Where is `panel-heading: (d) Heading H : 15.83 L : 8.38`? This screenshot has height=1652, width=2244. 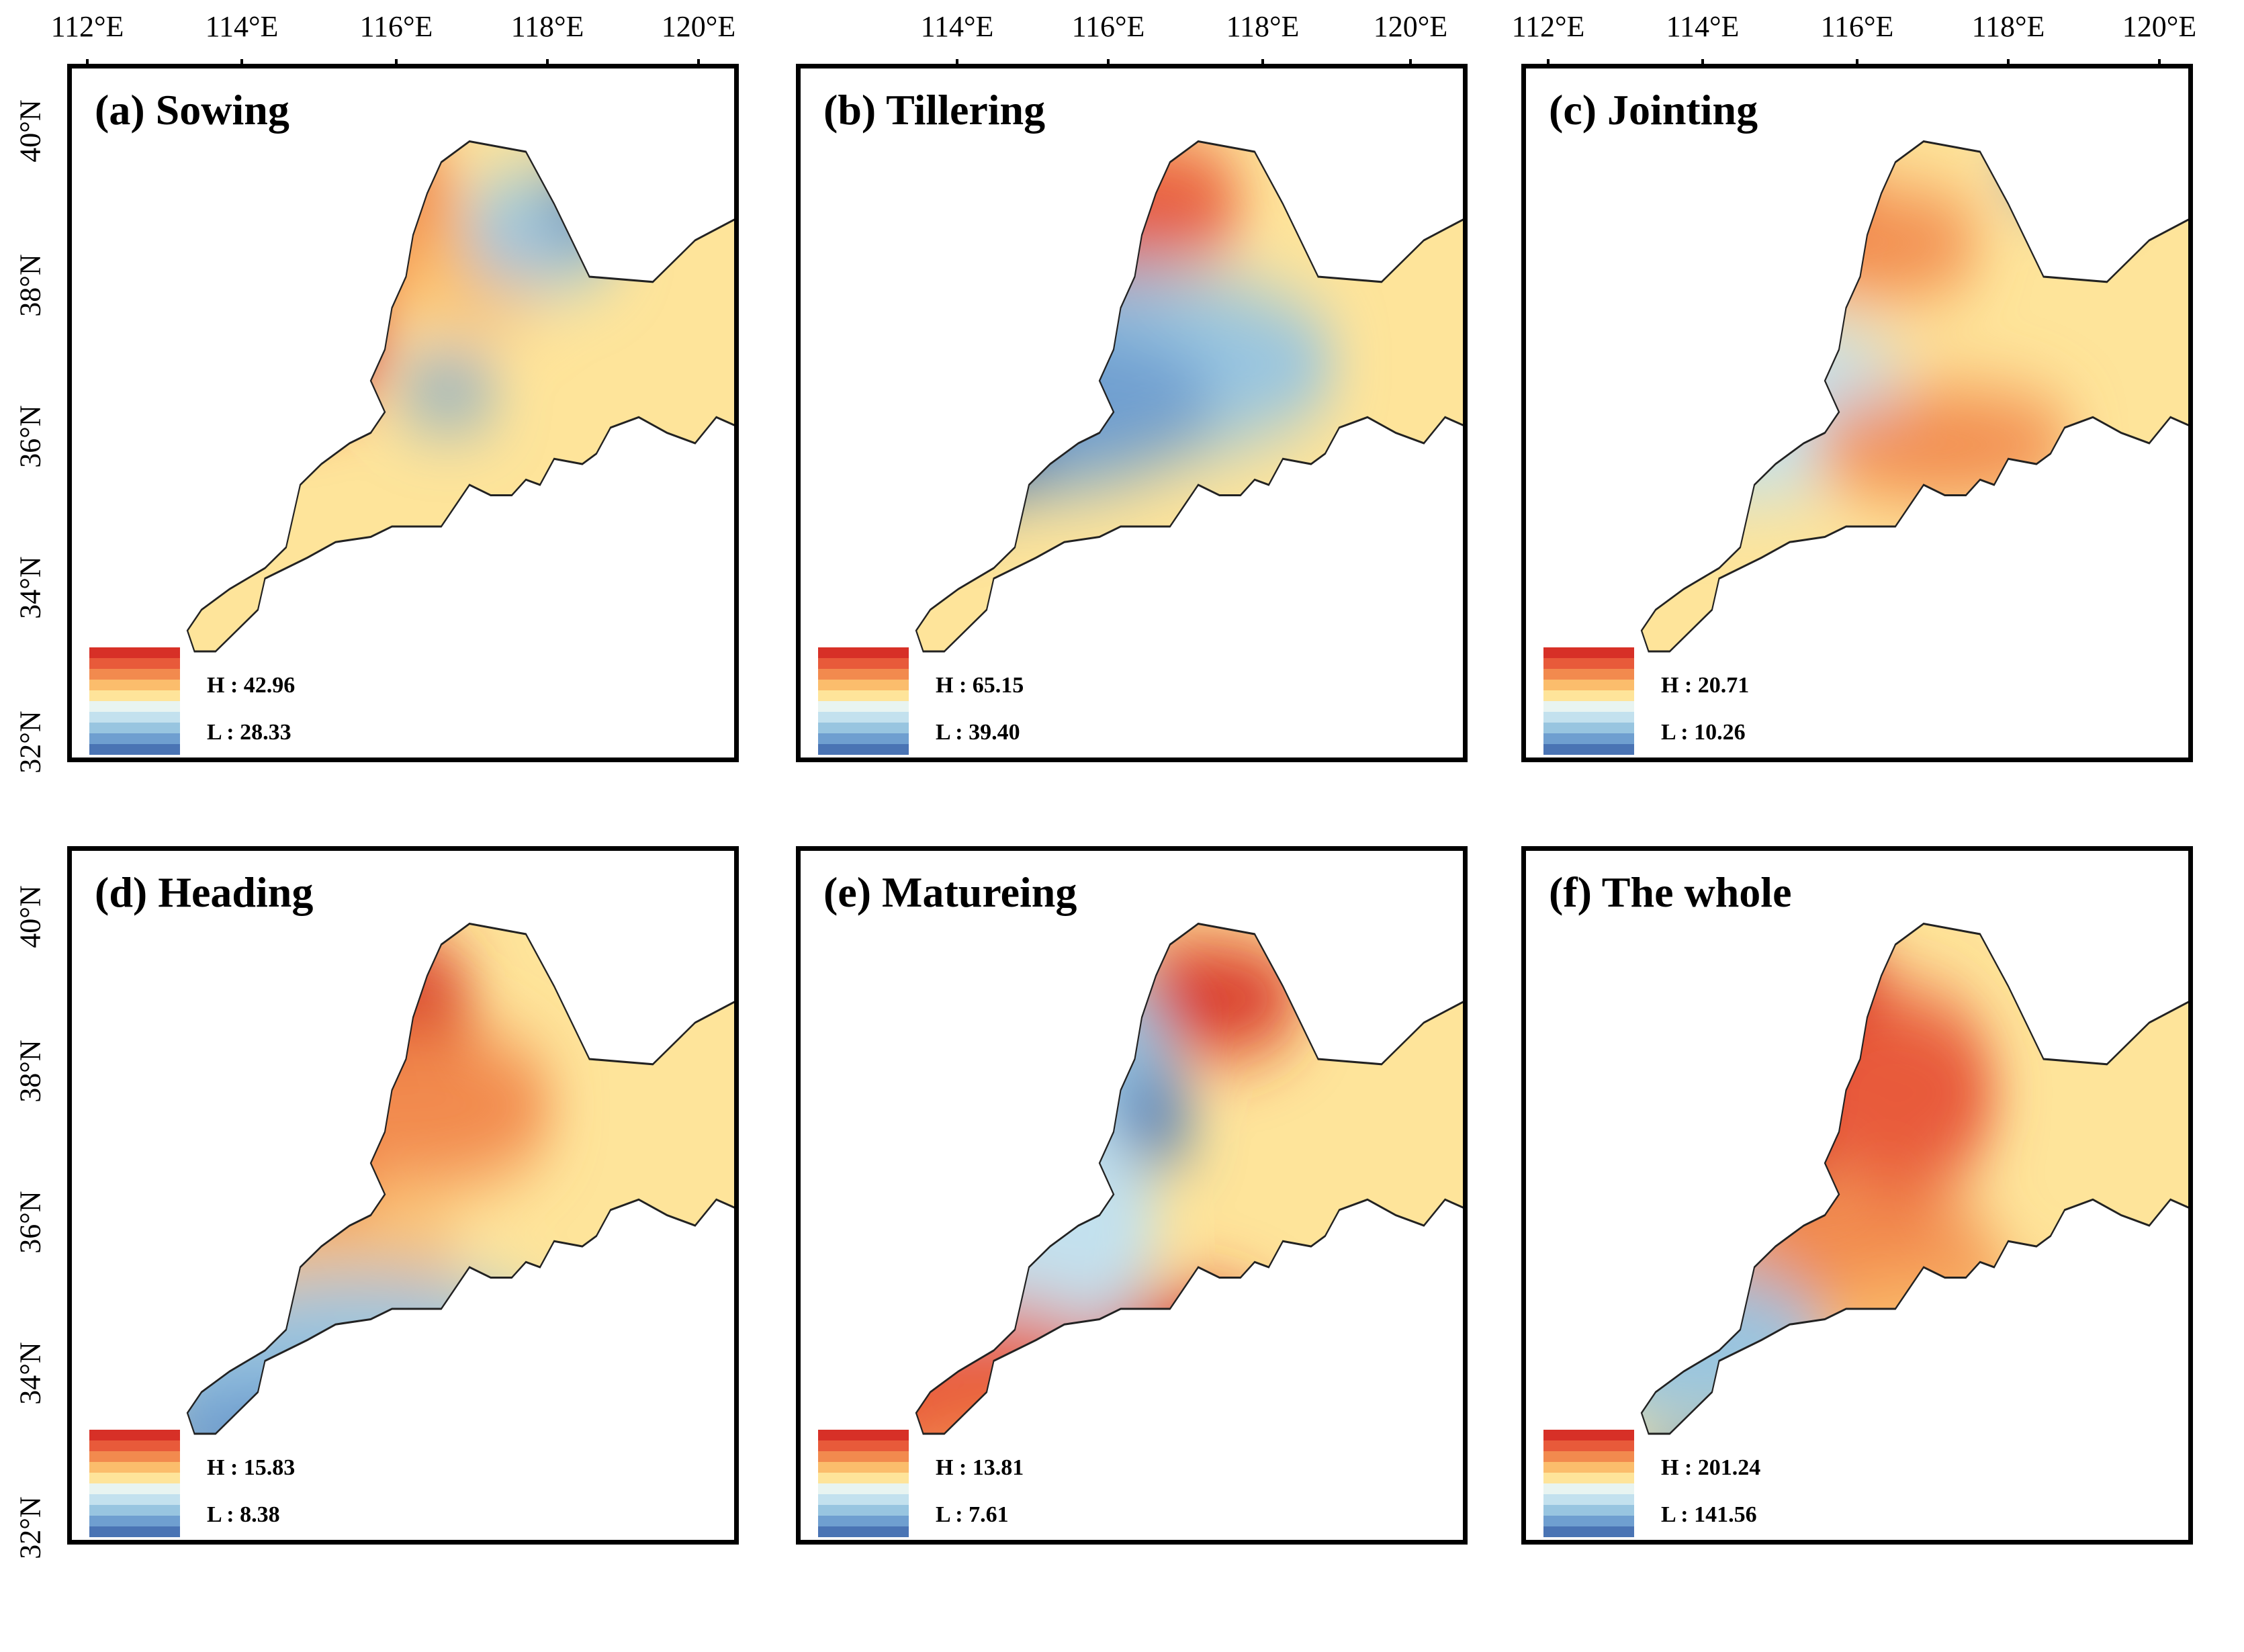
panel-heading: (d) Heading H : 15.83 L : 8.38 is located at coordinates (403, 1195).